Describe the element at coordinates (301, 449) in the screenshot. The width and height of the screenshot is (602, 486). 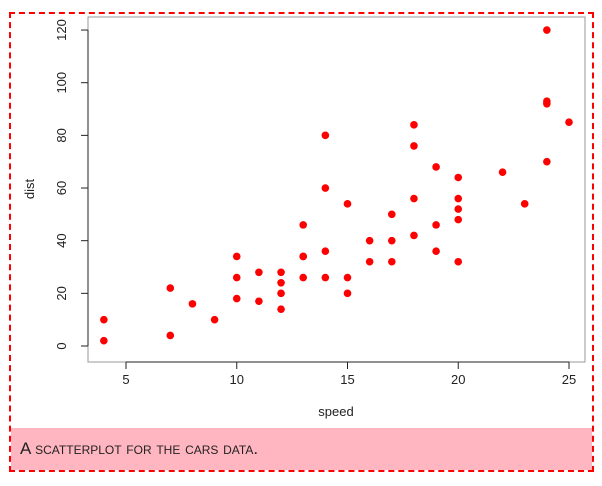
I see `figure-caption-bar: A scatterplot for the cars data.` at that location.